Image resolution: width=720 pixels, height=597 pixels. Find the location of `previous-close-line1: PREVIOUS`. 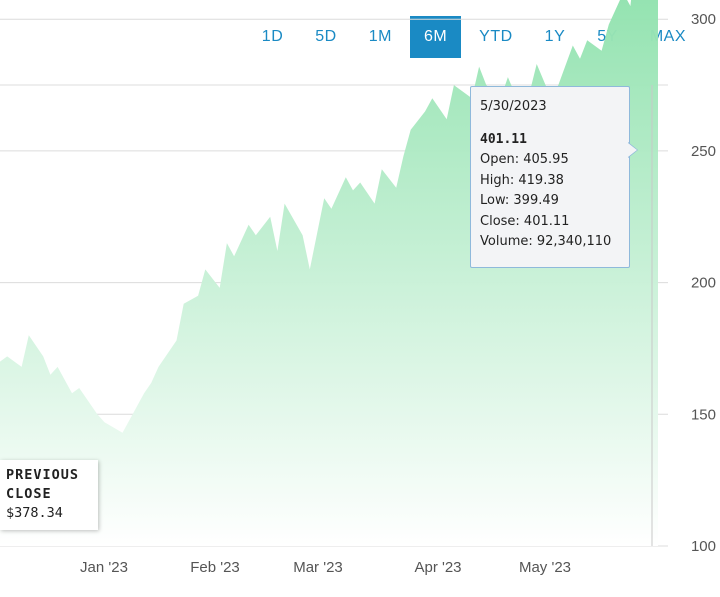

previous-close-line1: PREVIOUS is located at coordinates (43, 475).